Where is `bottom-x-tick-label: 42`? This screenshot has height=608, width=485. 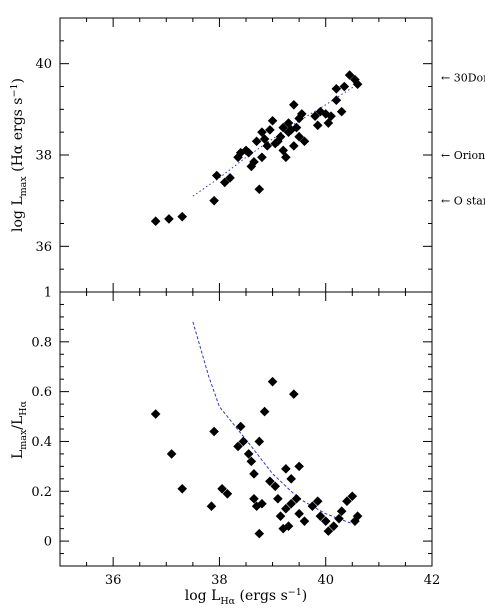
bottom-x-tick-label: 42 is located at coordinates (432, 580).